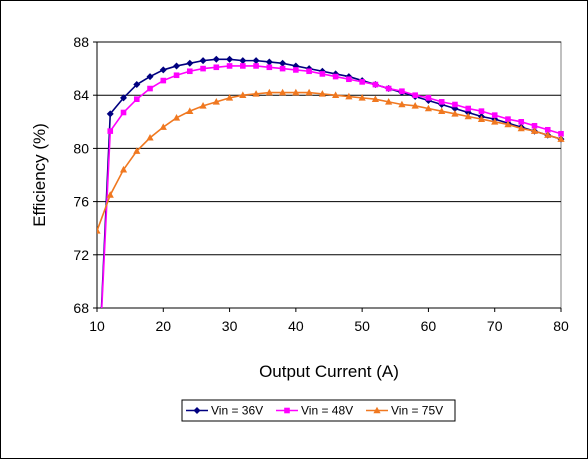  I want to click on x-tick-label-80: 80, so click(561, 326).